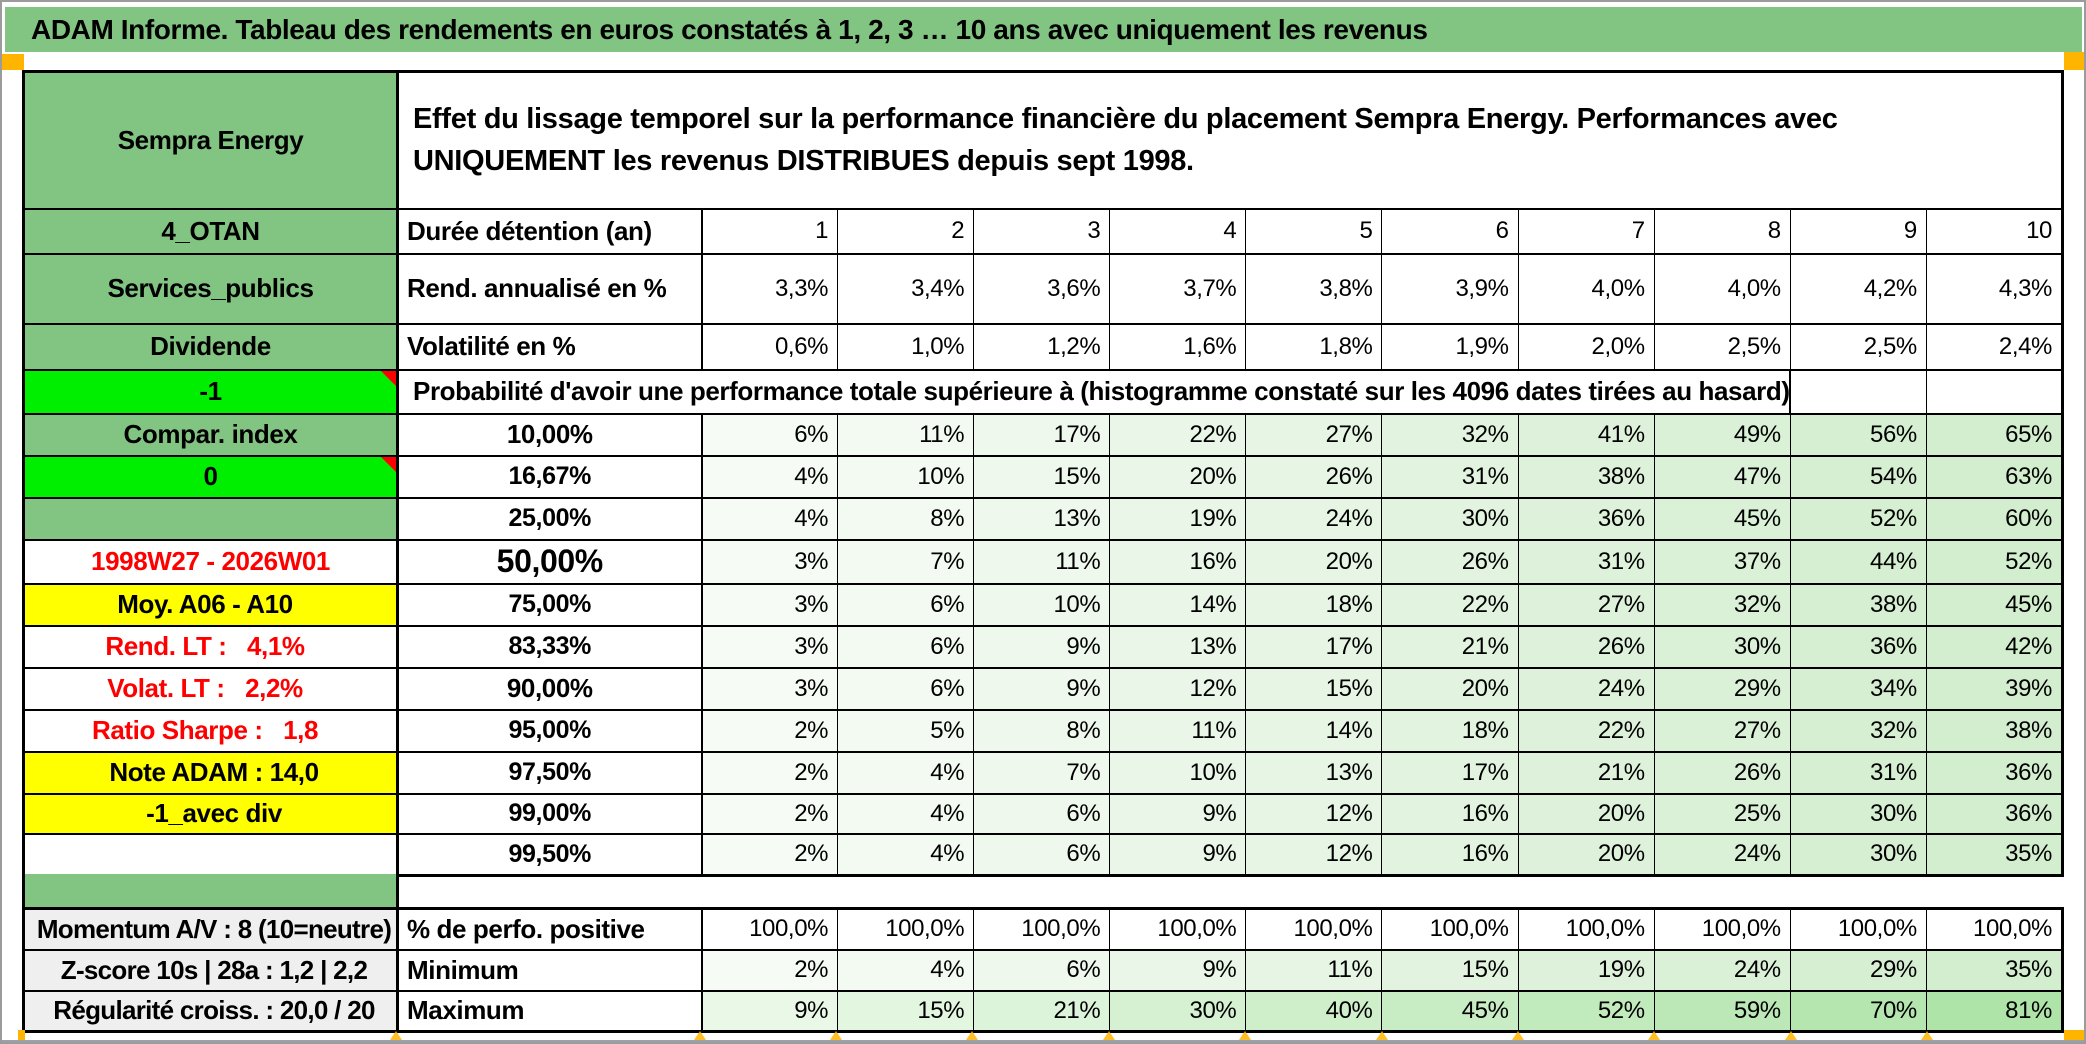 Image resolution: width=2086 pixels, height=1044 pixels. I want to click on volatilite-value-3: 1,2%, so click(1042, 346).